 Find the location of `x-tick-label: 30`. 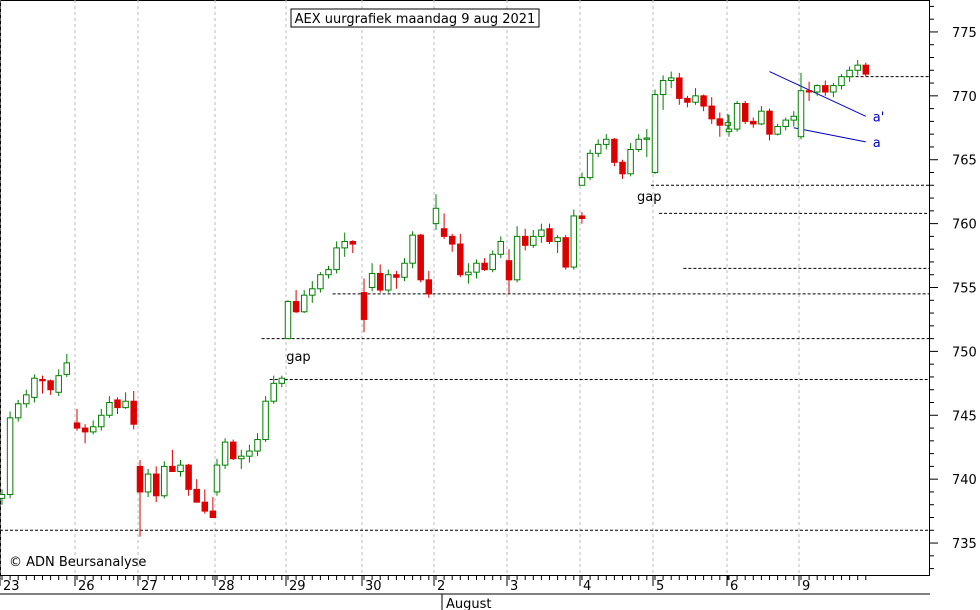

x-tick-label: 30 is located at coordinates (373, 586).